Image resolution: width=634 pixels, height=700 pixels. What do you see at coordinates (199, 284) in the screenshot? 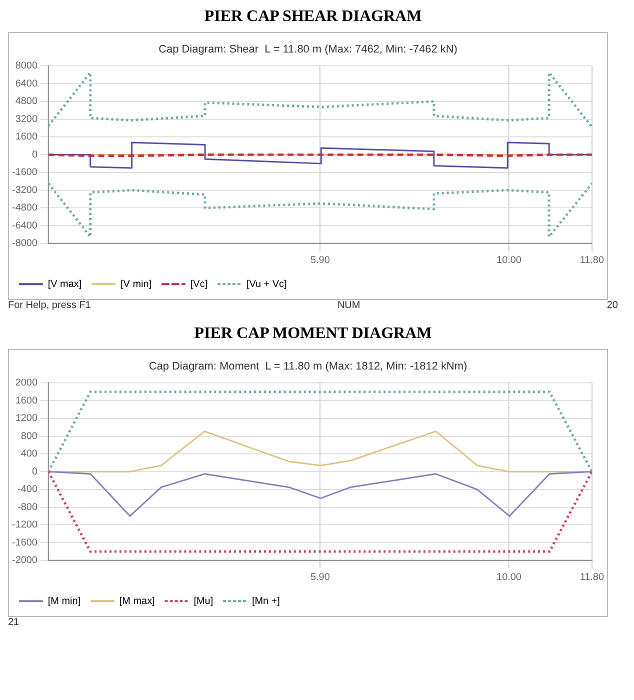
I see `legend-label: [Vc]` at bounding box center [199, 284].